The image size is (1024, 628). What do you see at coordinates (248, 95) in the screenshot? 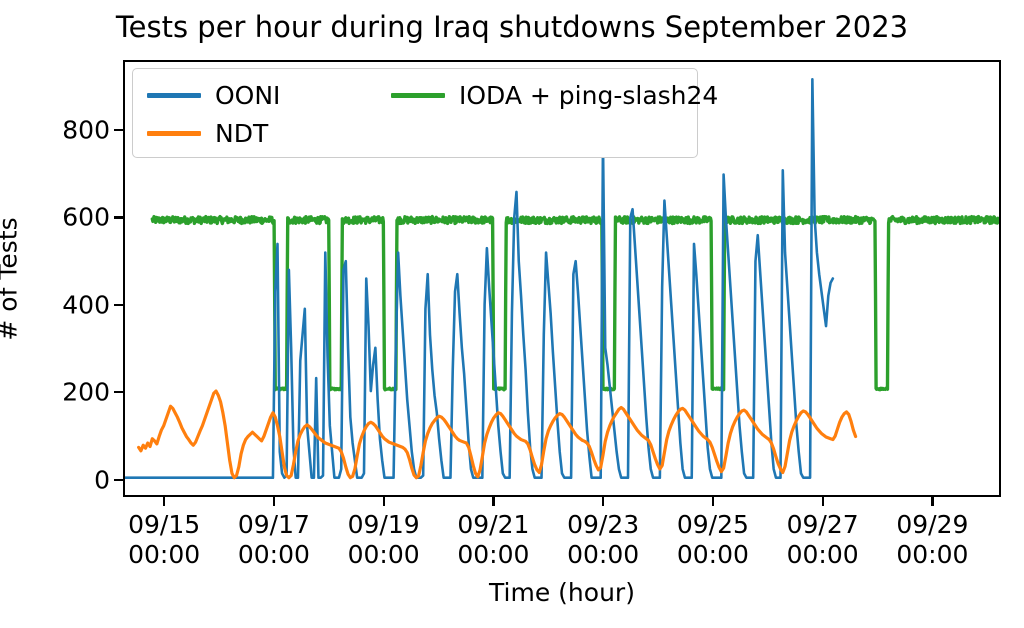
I see `legend-label-ooni: OONI` at bounding box center [248, 95].